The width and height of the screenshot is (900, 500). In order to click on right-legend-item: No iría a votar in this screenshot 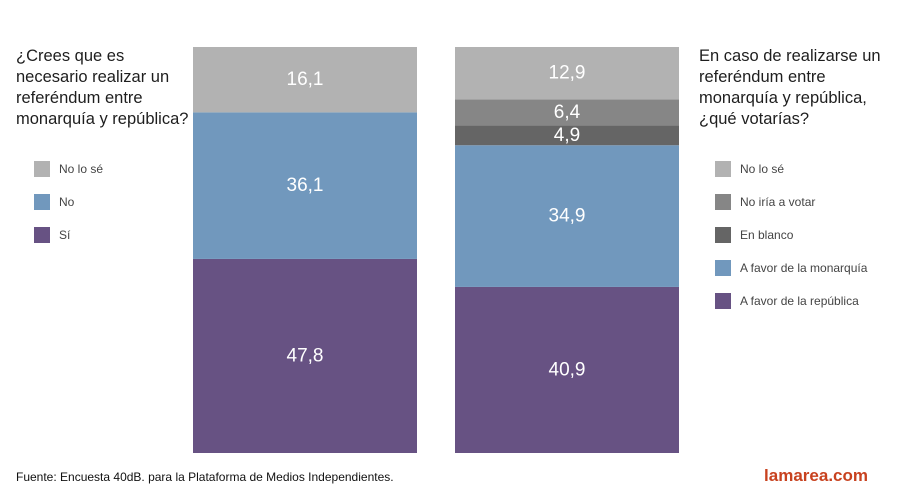, I will do `click(791, 201)`.